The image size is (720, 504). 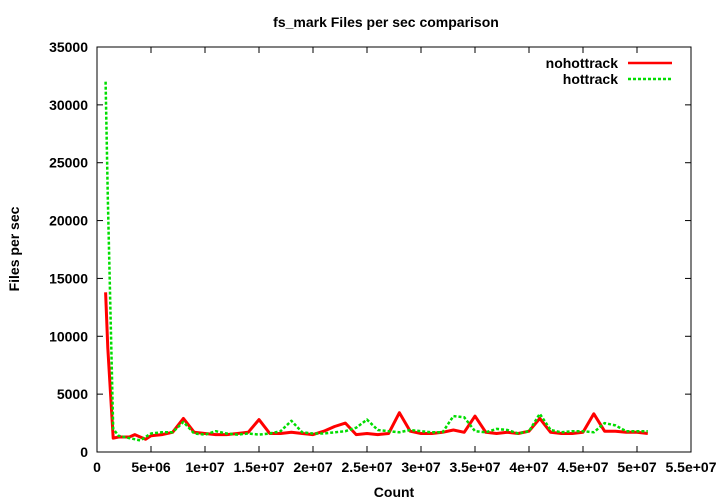 I want to click on x-tick-label: 0, so click(x=97, y=467).